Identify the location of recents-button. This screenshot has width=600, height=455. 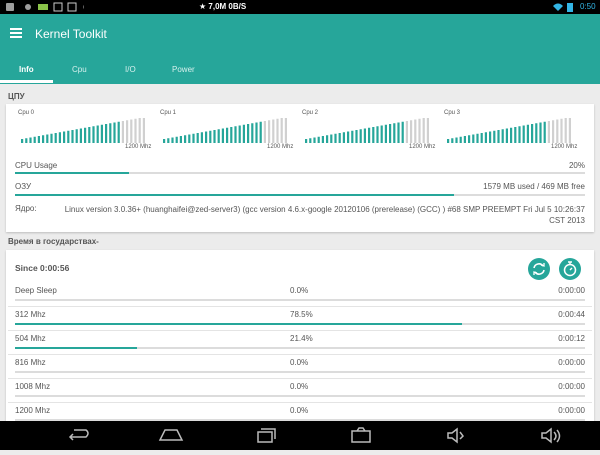
(266, 435).